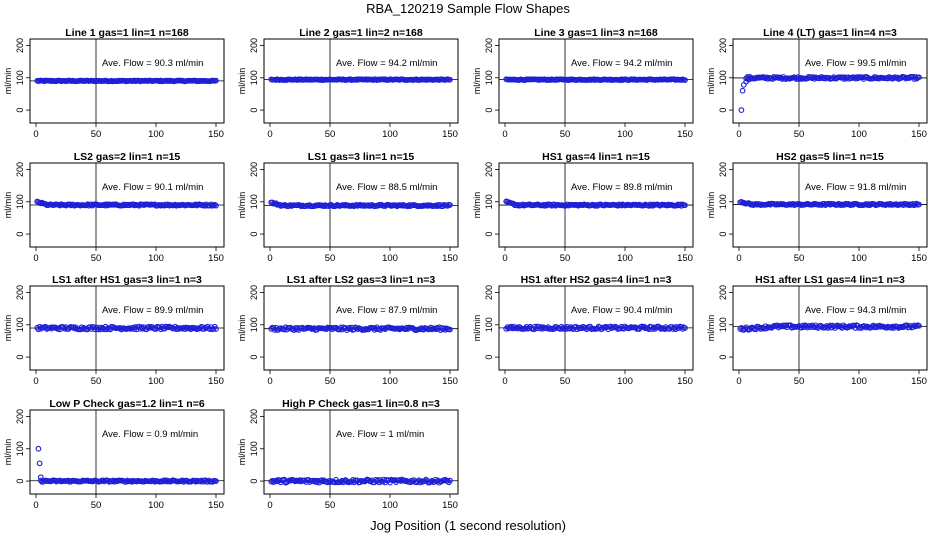  I want to click on panel-title: HS1 gas=4 lin=1 n=15, so click(596, 157).